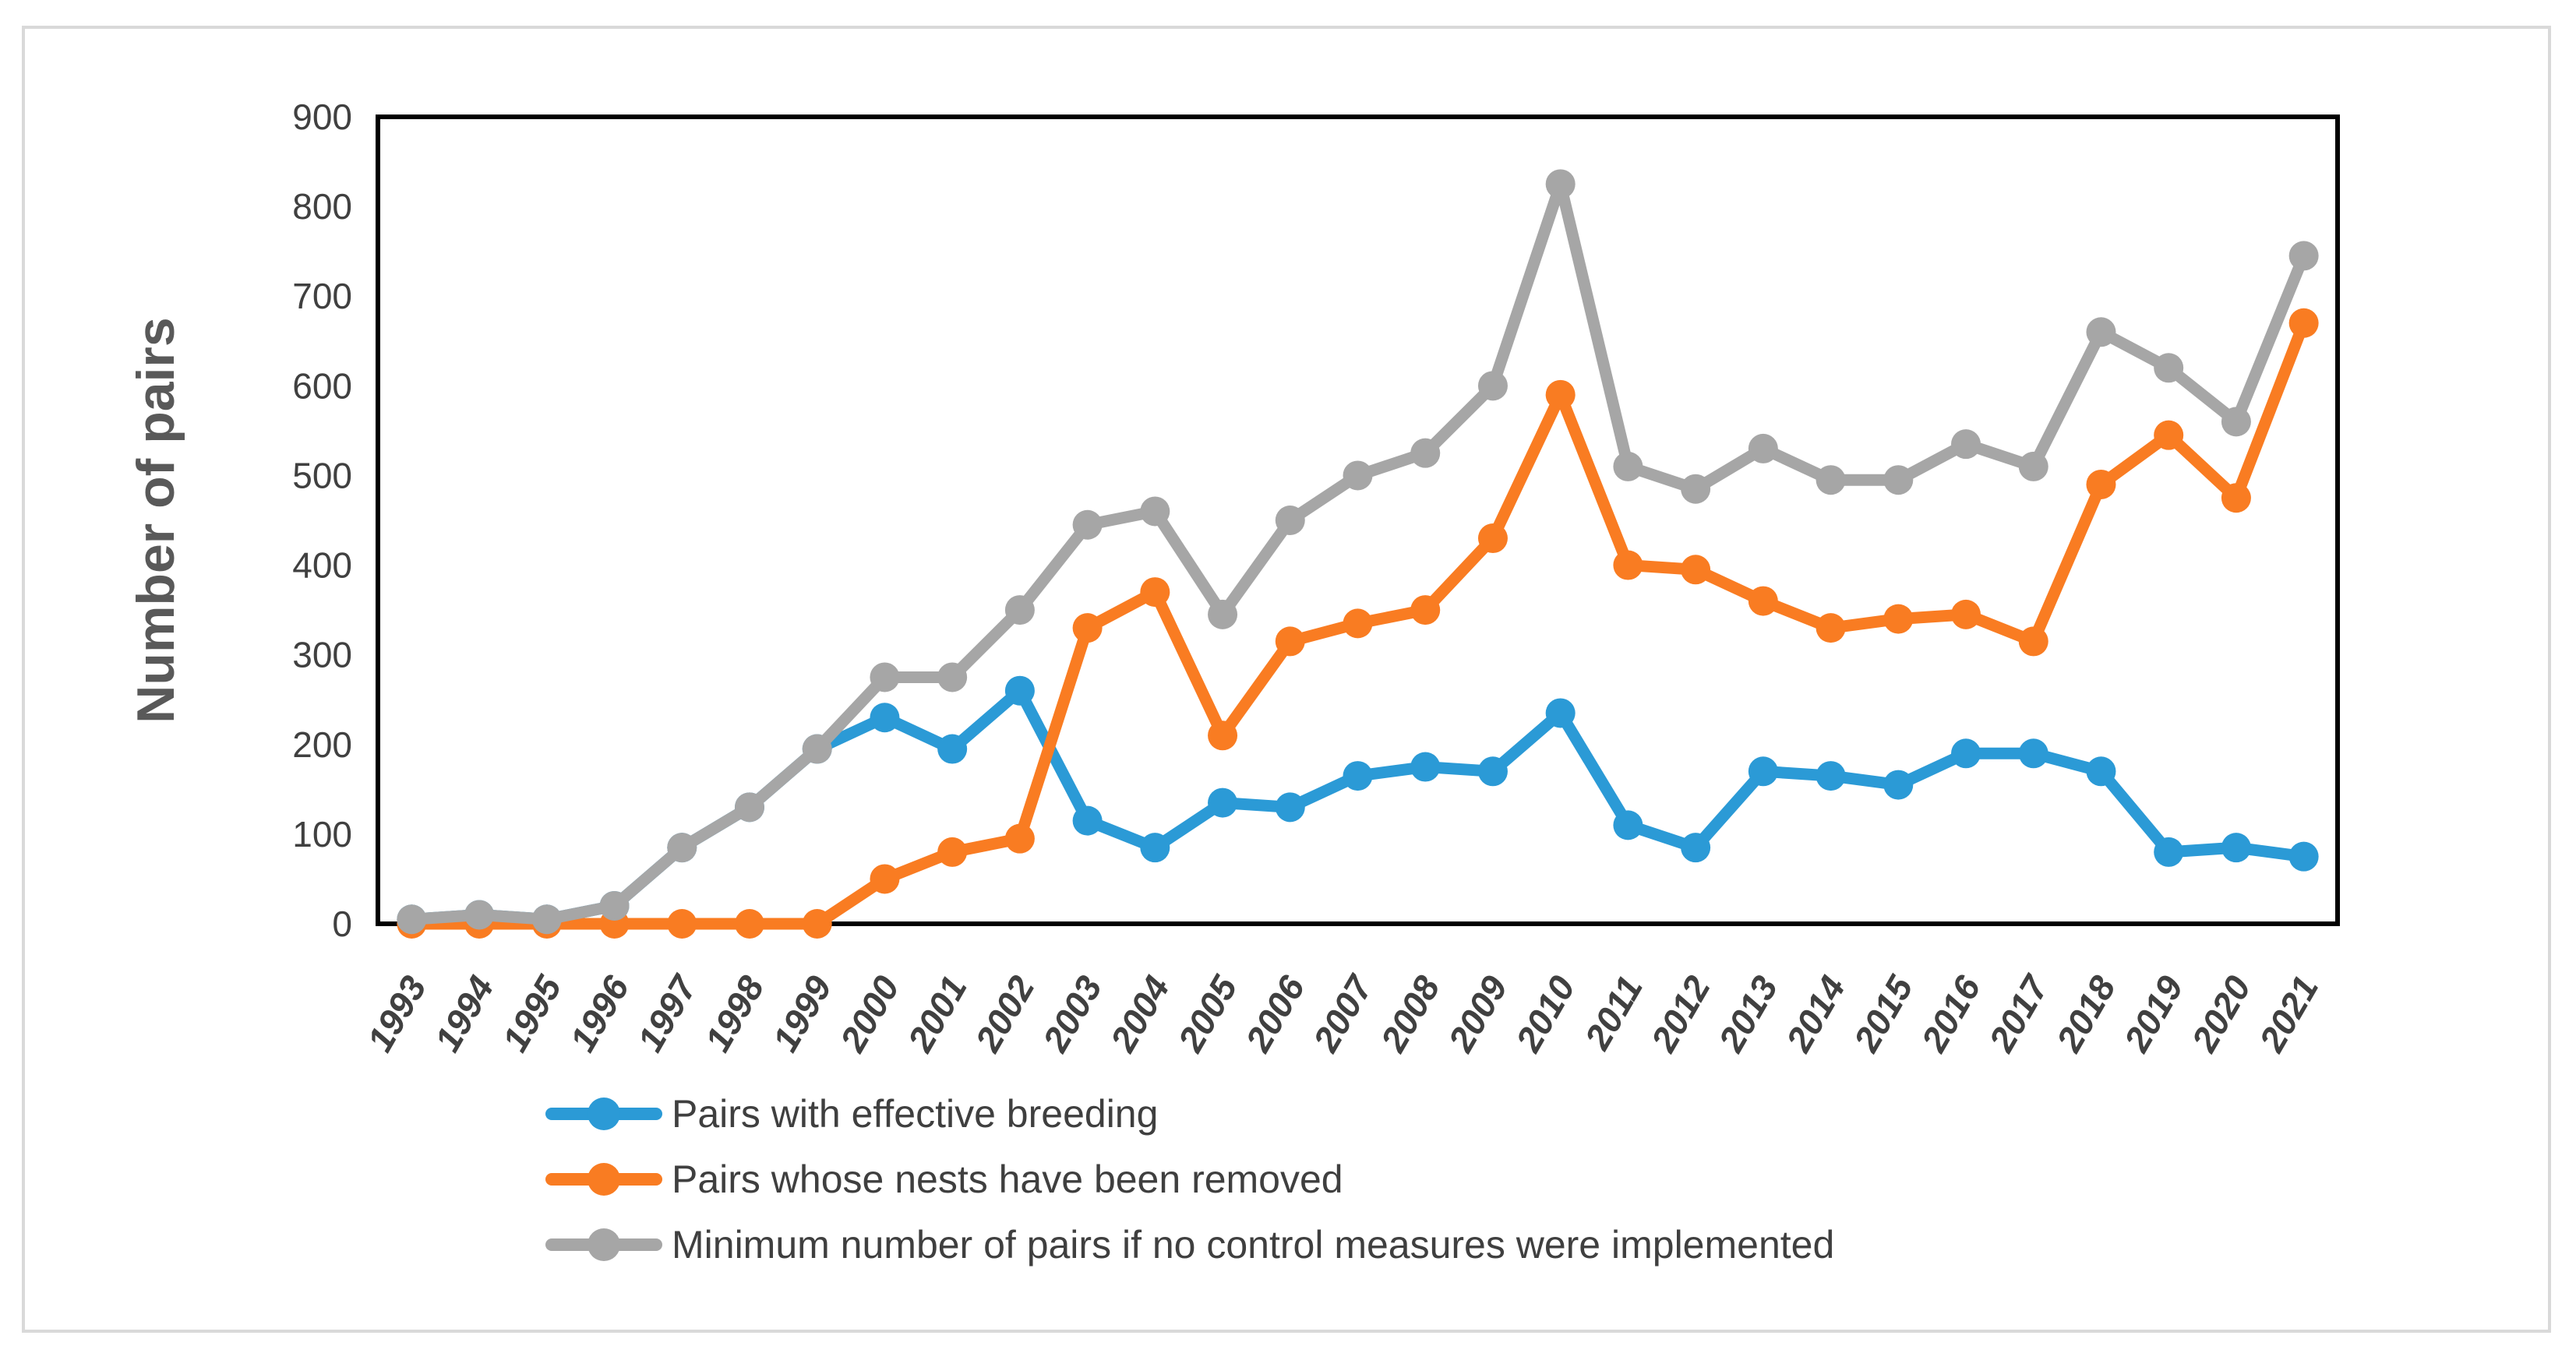  I want to click on y-tick-label: 300, so click(322, 655).